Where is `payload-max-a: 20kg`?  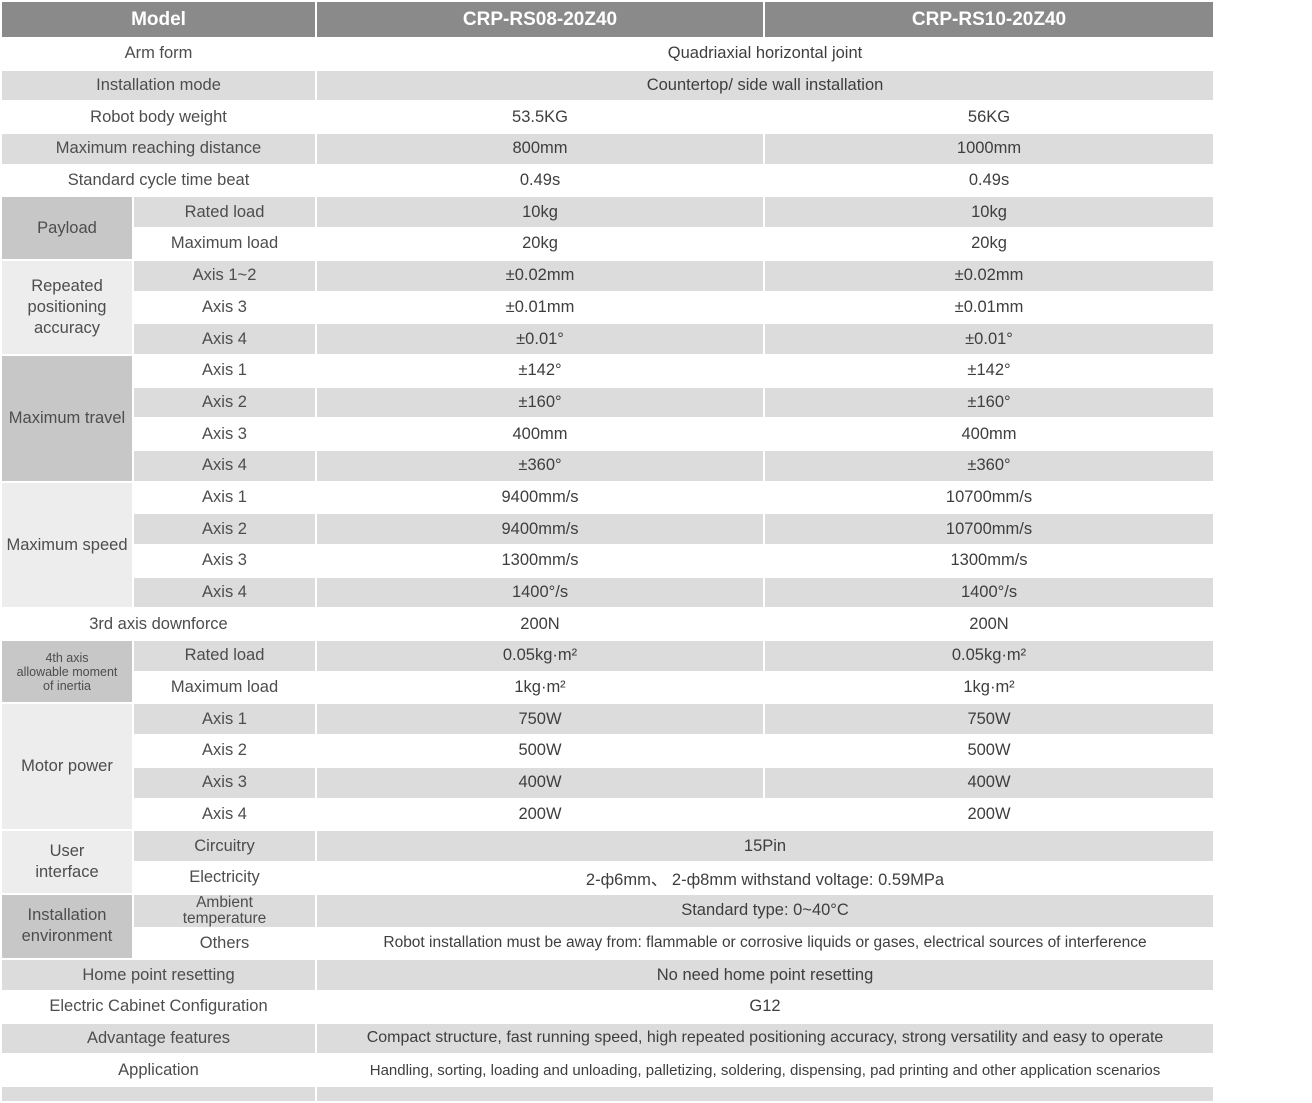
payload-max-a: 20kg is located at coordinates (540, 243).